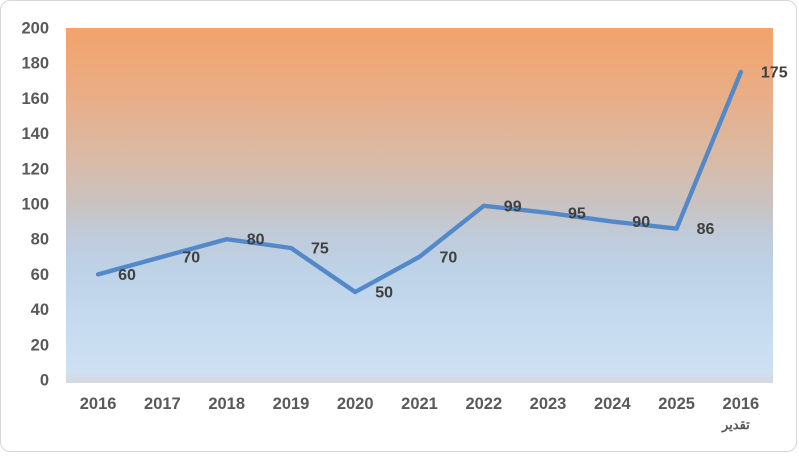 The height and width of the screenshot is (458, 799). What do you see at coordinates (774, 73) in the screenshot?
I see `data-point-label: 175` at bounding box center [774, 73].